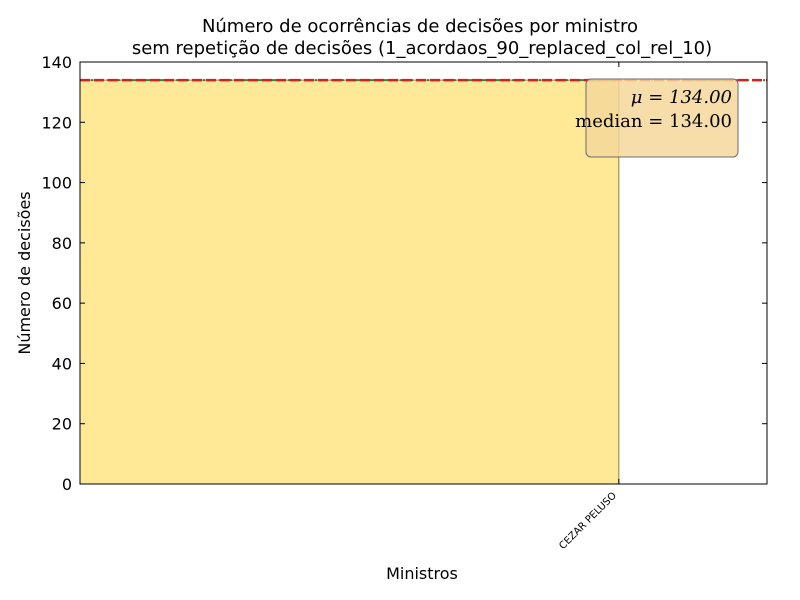  Describe the element at coordinates (56, 122) in the screenshot. I see `y-tick-label: 120` at that location.